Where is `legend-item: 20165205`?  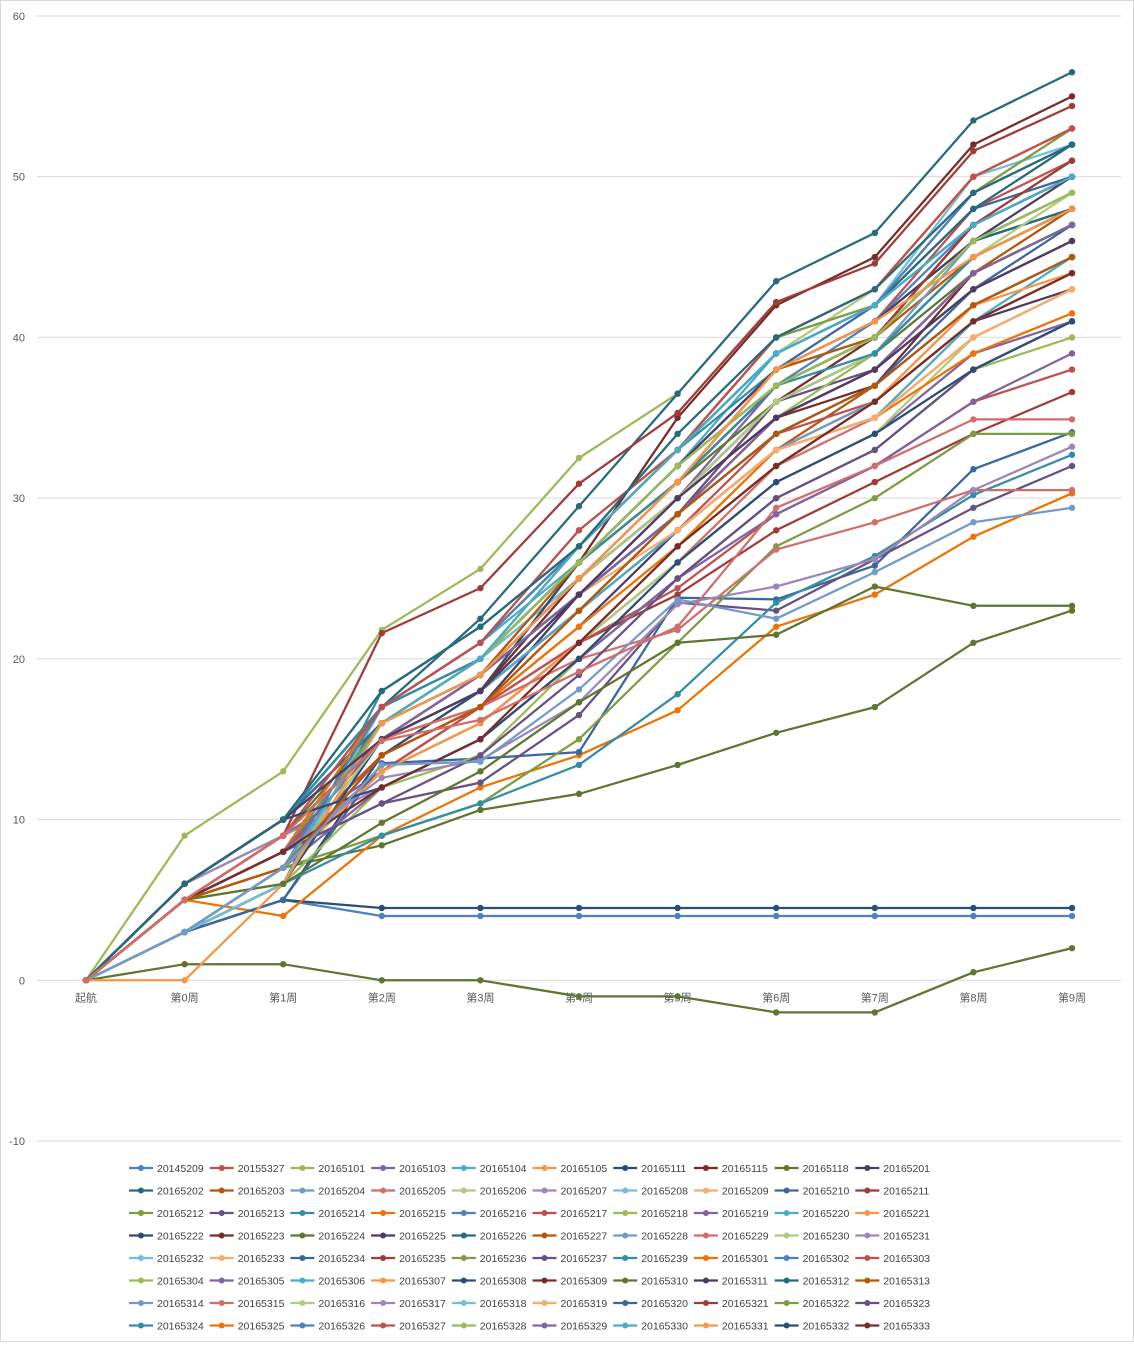
legend-item: 20165205 is located at coordinates (408, 1192).